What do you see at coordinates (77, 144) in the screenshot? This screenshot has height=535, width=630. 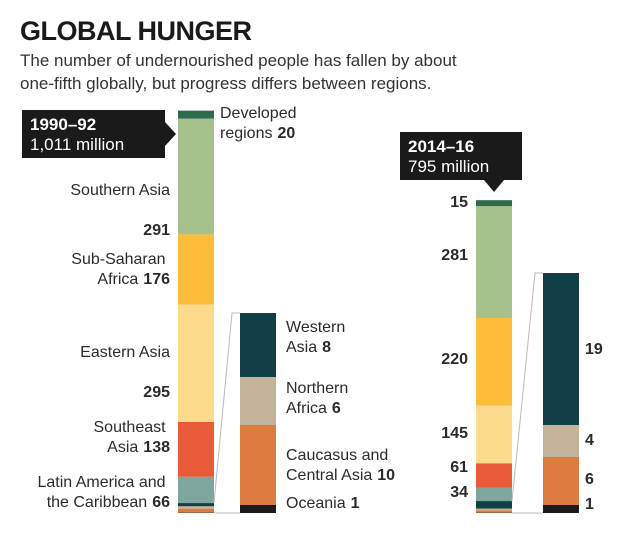 I see `period-total: 1,011 million` at bounding box center [77, 144].